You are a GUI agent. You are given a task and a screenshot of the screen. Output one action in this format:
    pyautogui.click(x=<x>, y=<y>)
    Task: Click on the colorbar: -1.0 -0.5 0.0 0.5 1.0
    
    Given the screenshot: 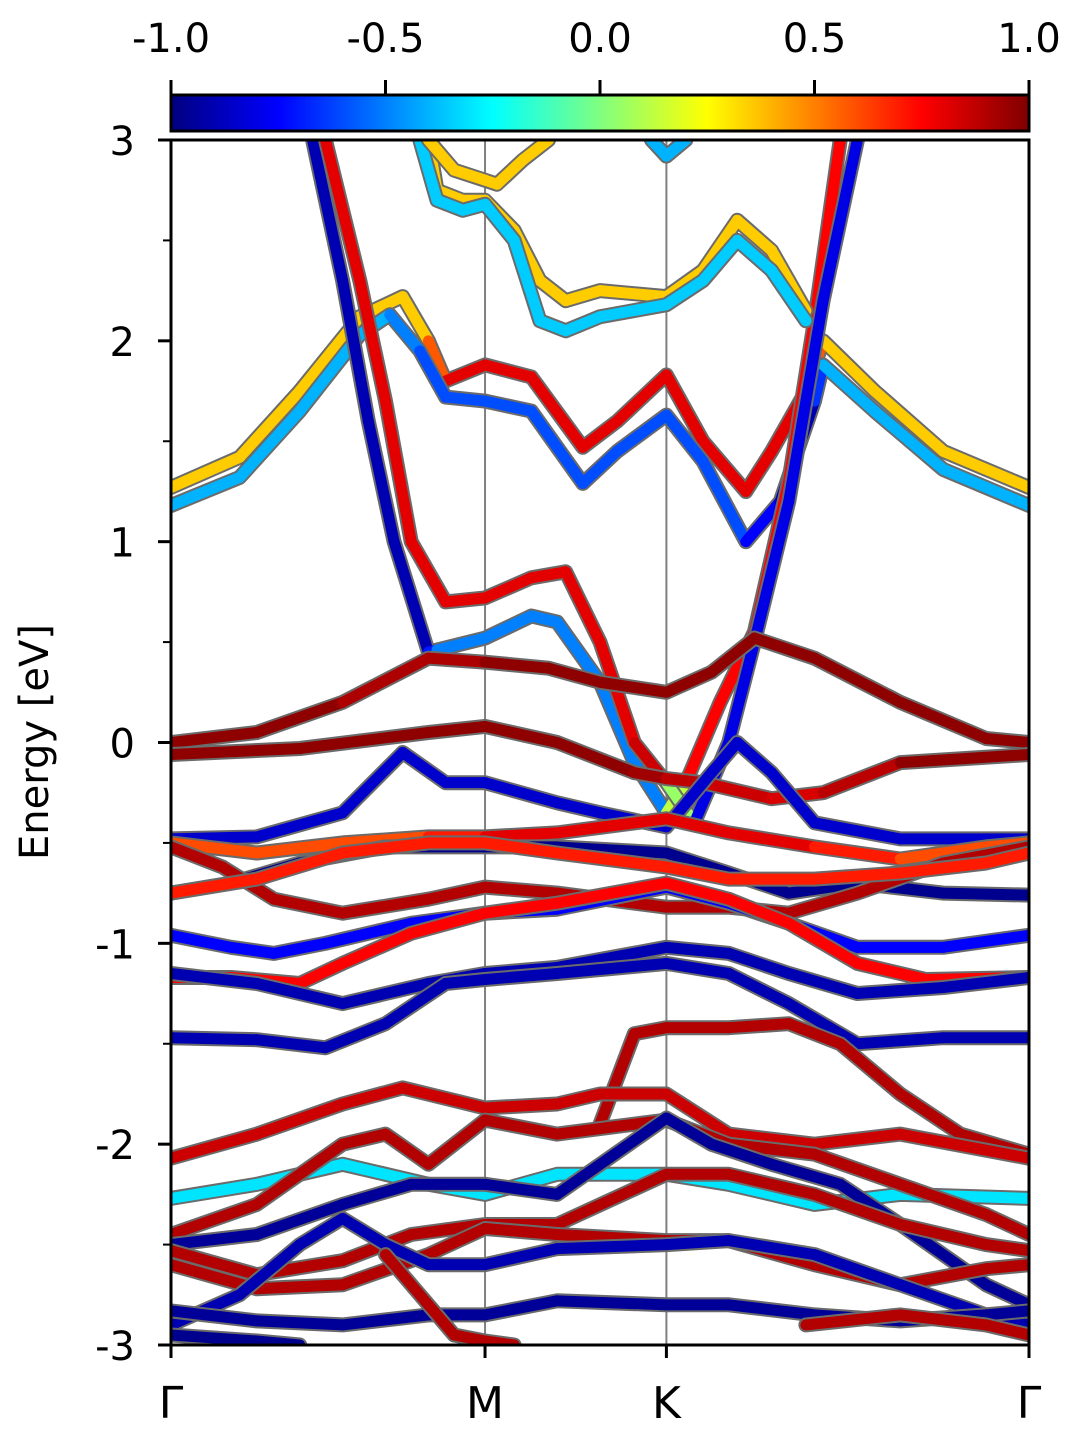 What is the action you would take?
    pyautogui.click(x=596, y=74)
    